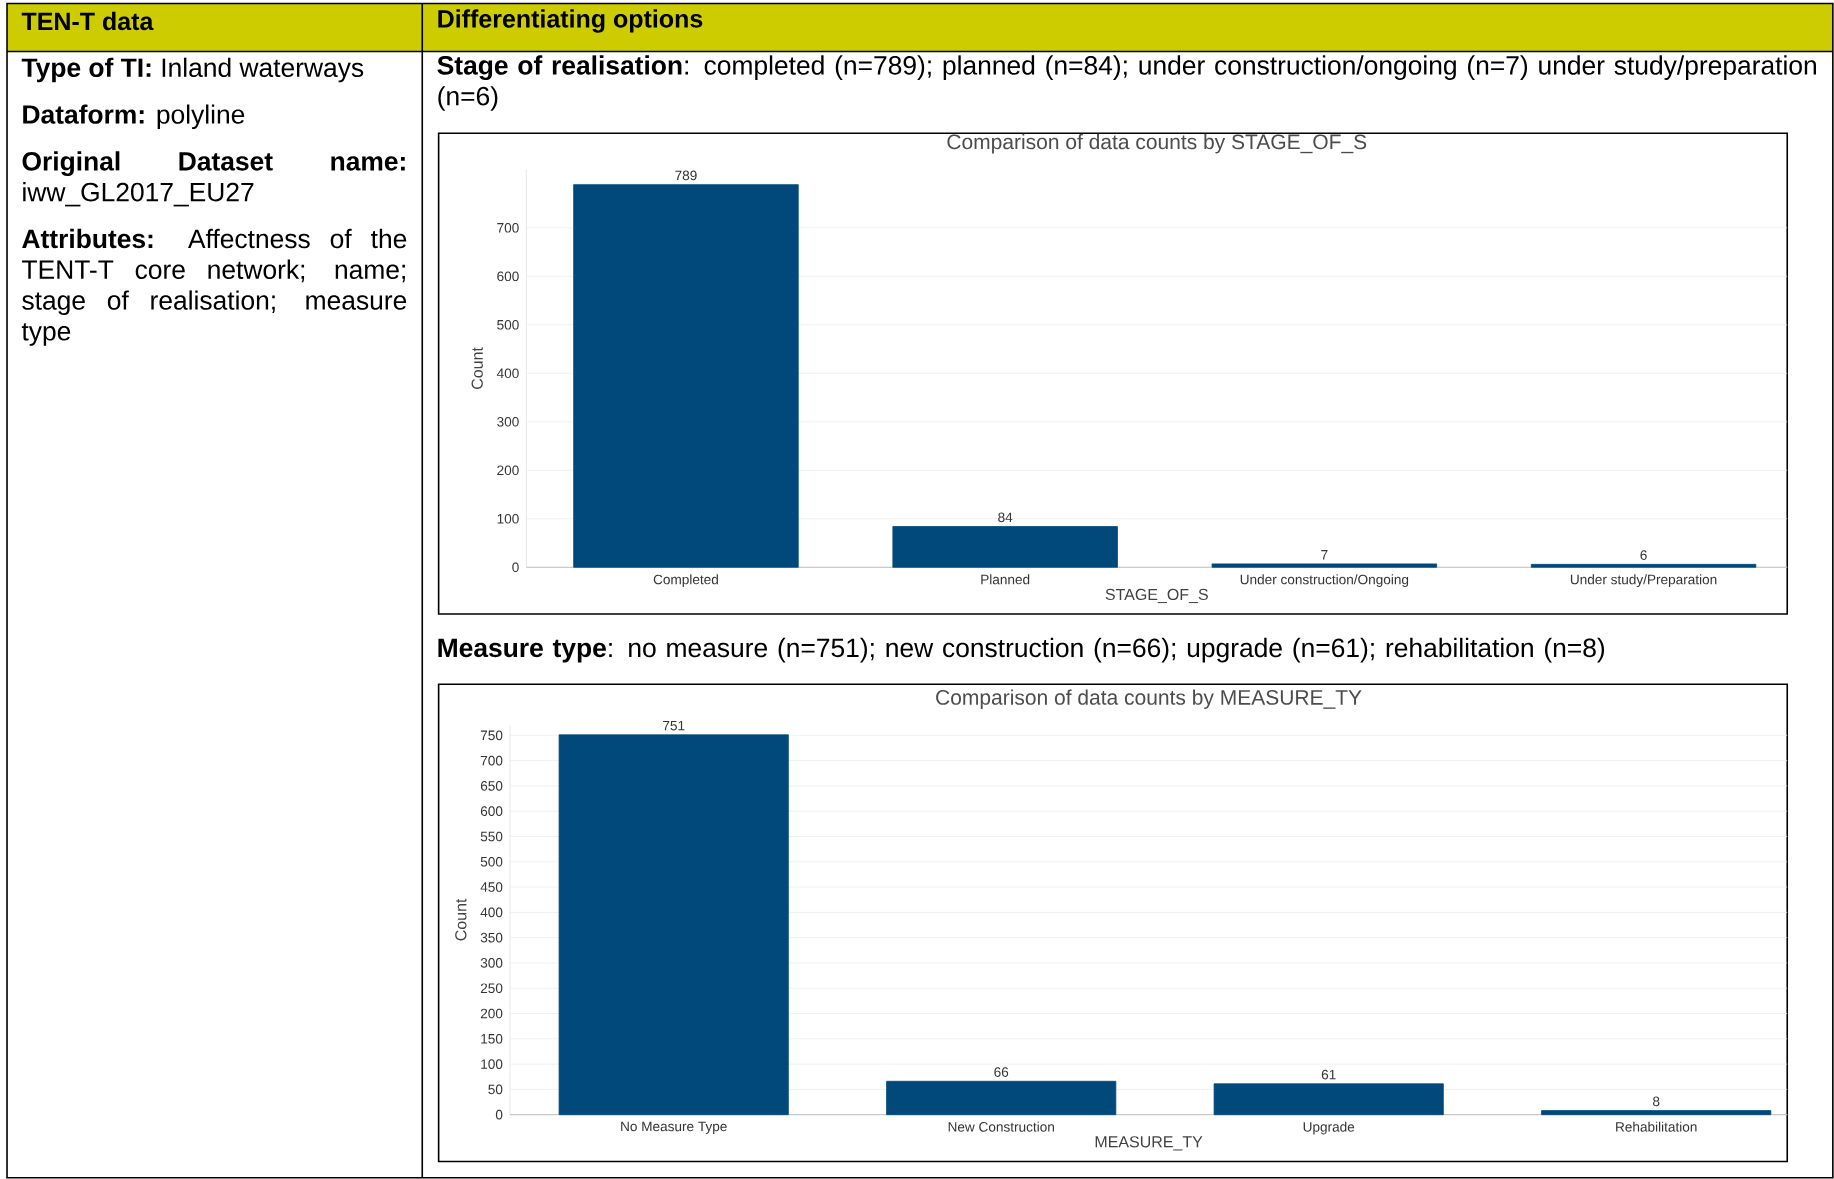 The height and width of the screenshot is (1179, 1834). I want to click on data-label: 8, so click(1656, 1101).